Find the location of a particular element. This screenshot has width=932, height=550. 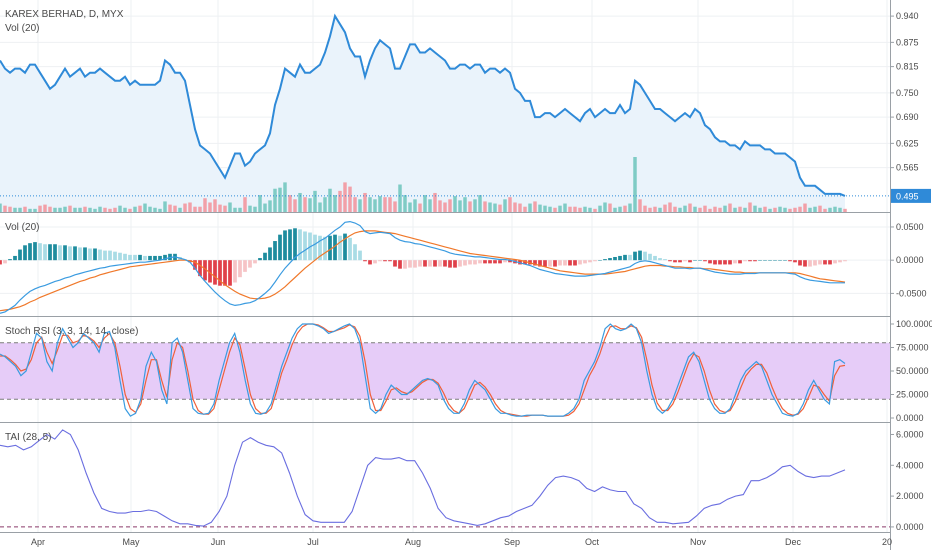

axis-tick-label: -0.0500 is located at coordinates (911, 293).